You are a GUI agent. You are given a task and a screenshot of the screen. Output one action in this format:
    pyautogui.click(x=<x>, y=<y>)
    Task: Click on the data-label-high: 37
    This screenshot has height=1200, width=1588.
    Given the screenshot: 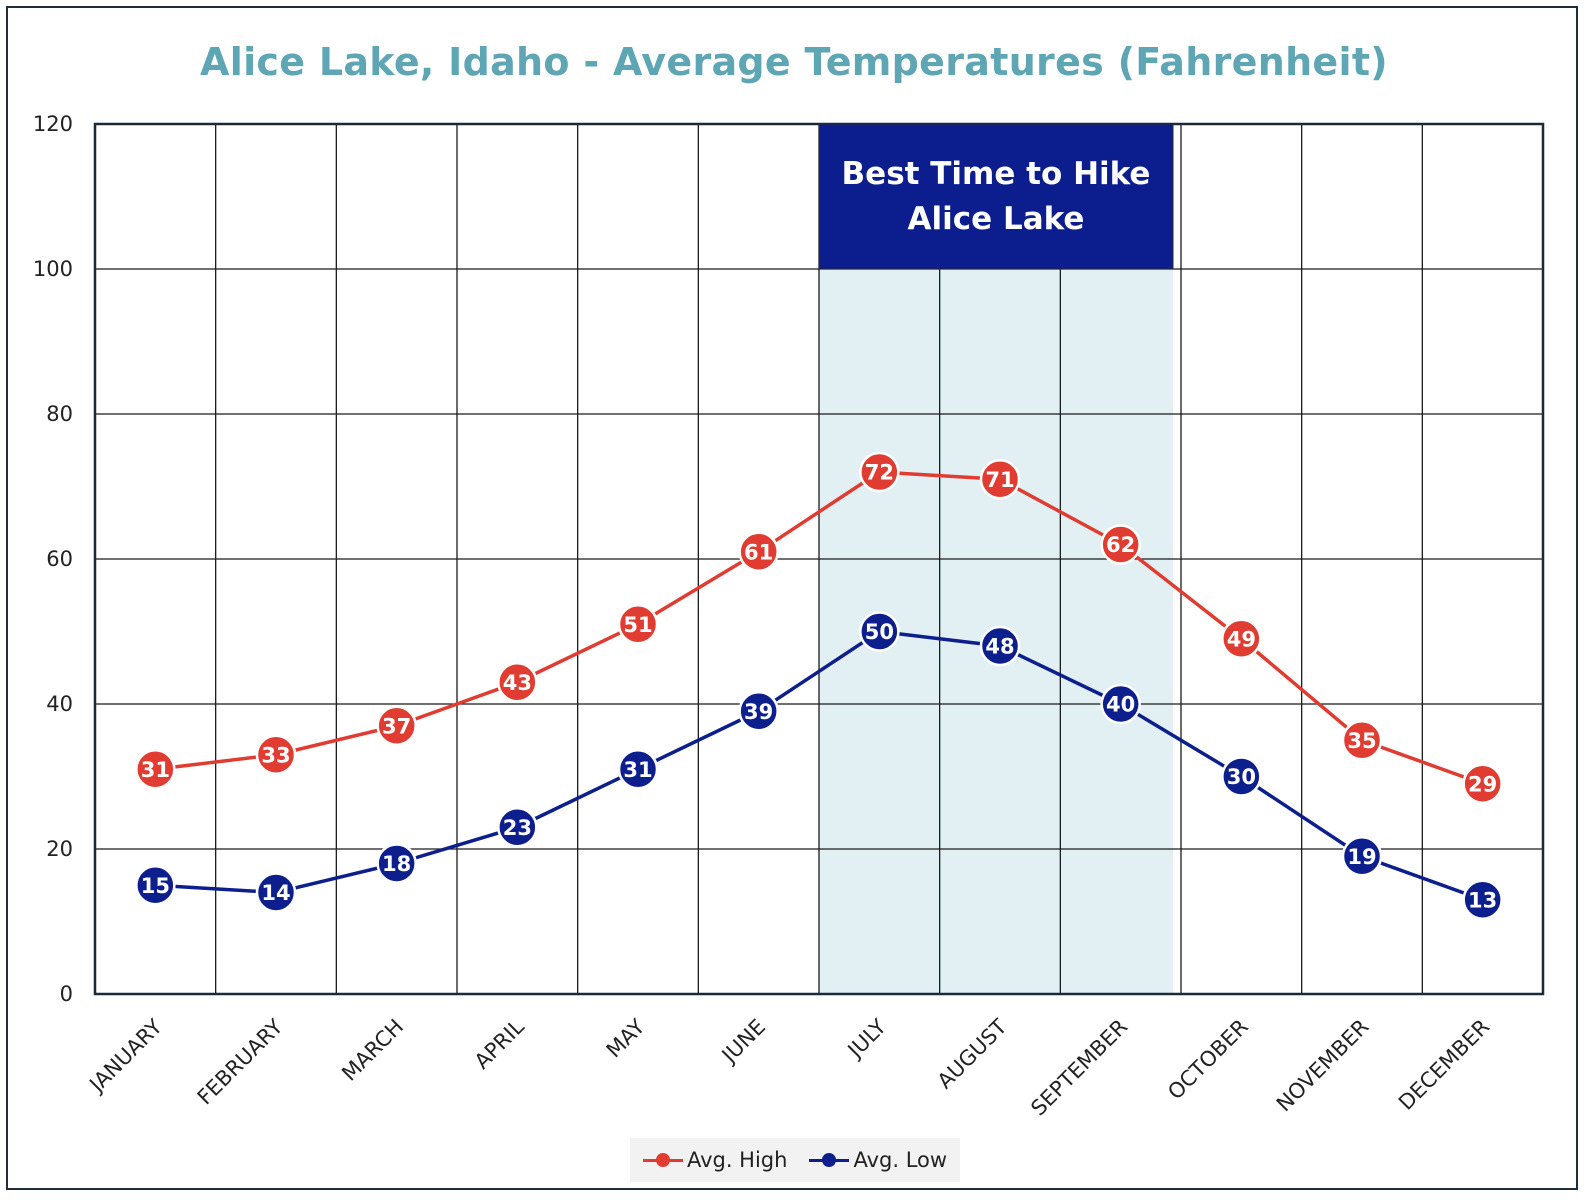 What is the action you would take?
    pyautogui.click(x=396, y=726)
    